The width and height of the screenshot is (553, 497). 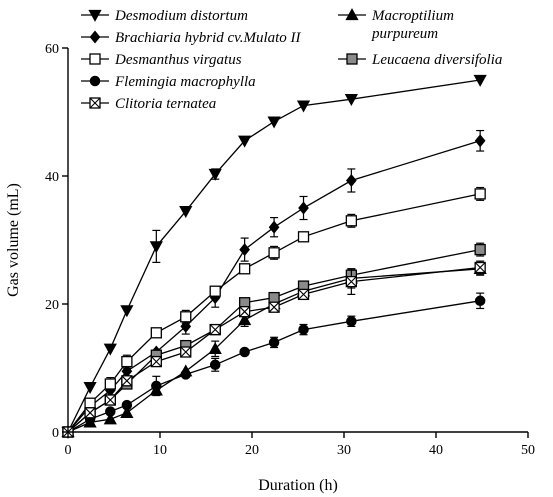 I want to click on x-tick-label: 40, so click(x=436, y=450).